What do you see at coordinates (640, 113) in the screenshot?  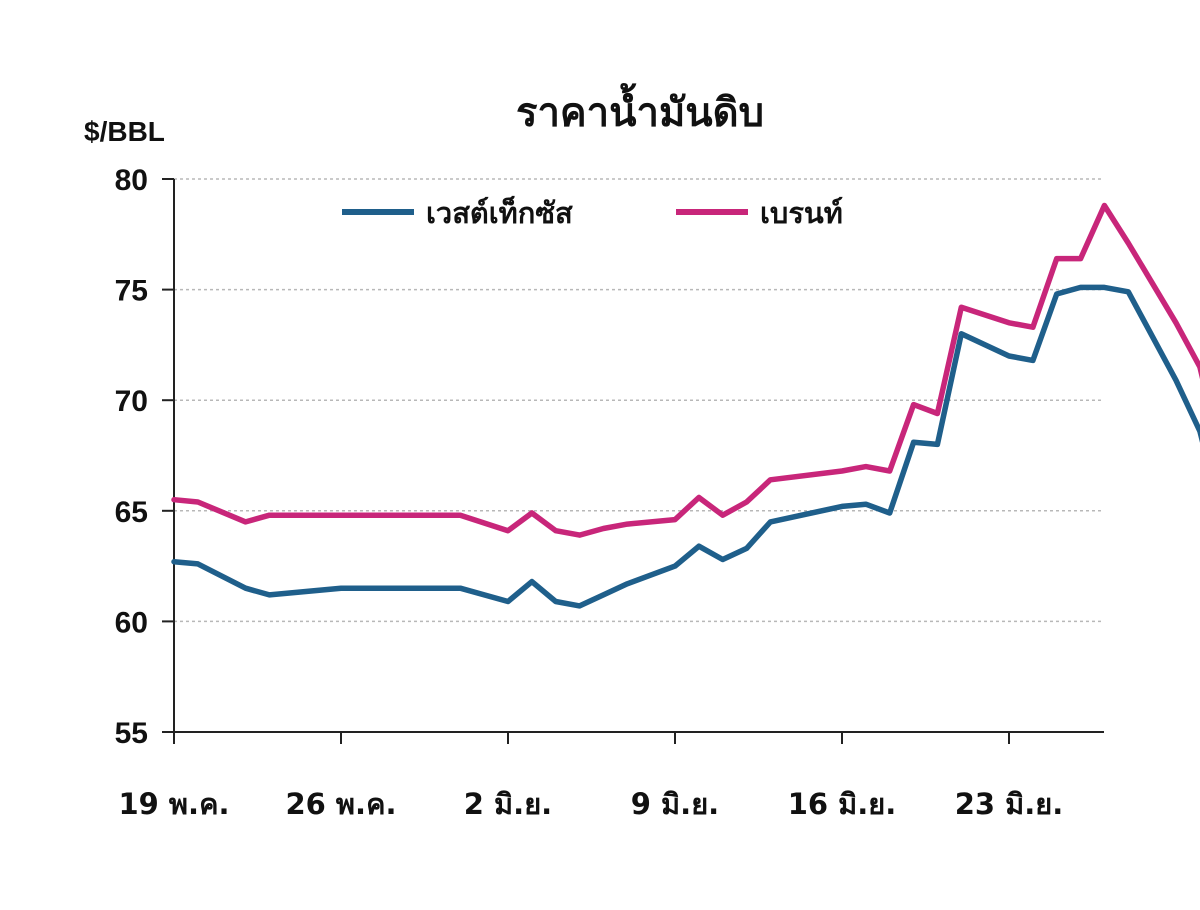 I see `chart-title: ราคาน้ำมันดิบ` at bounding box center [640, 113].